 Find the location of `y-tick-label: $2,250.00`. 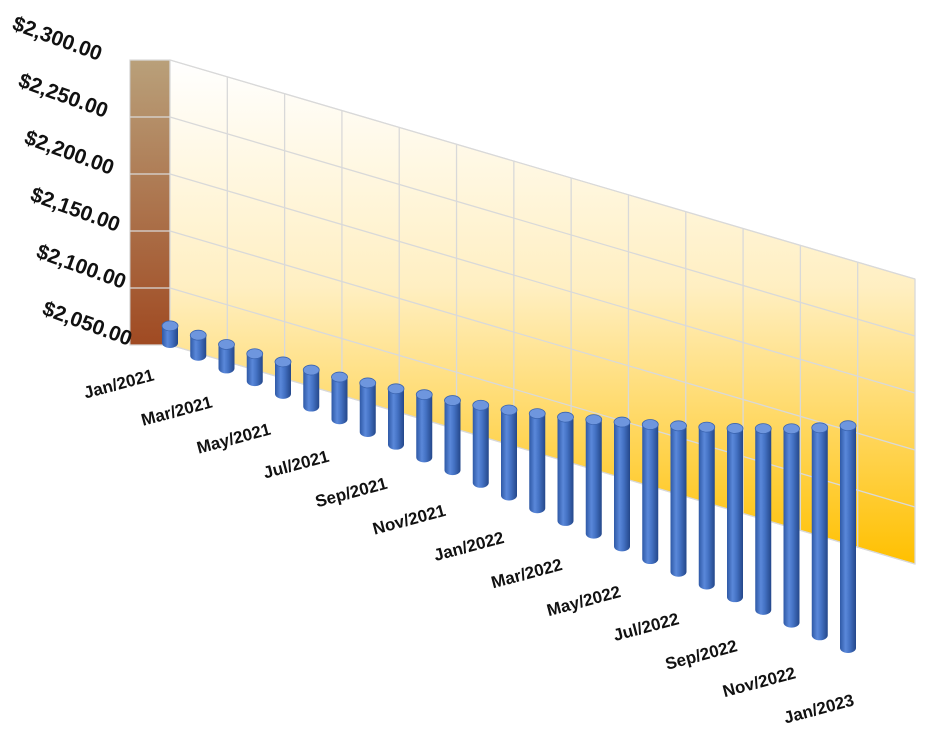

y-tick-label: $2,250.00 is located at coordinates (63, 96).